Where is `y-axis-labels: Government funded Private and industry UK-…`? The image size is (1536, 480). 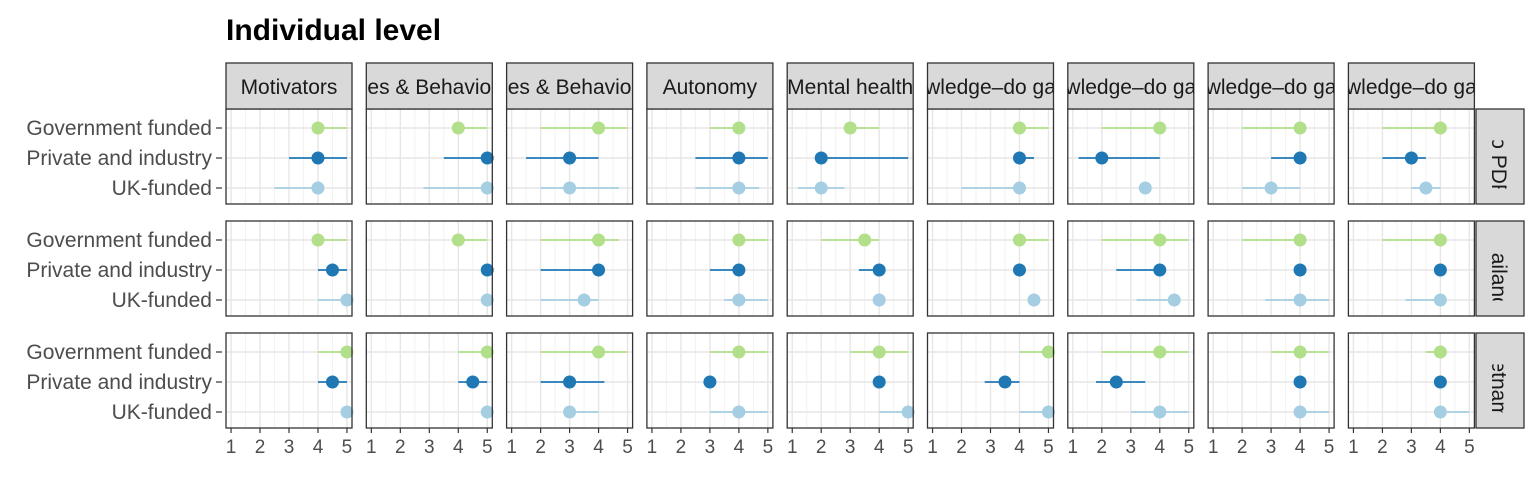
y-axis-labels: Government funded Private and industry UK-… is located at coordinates (124, 270).